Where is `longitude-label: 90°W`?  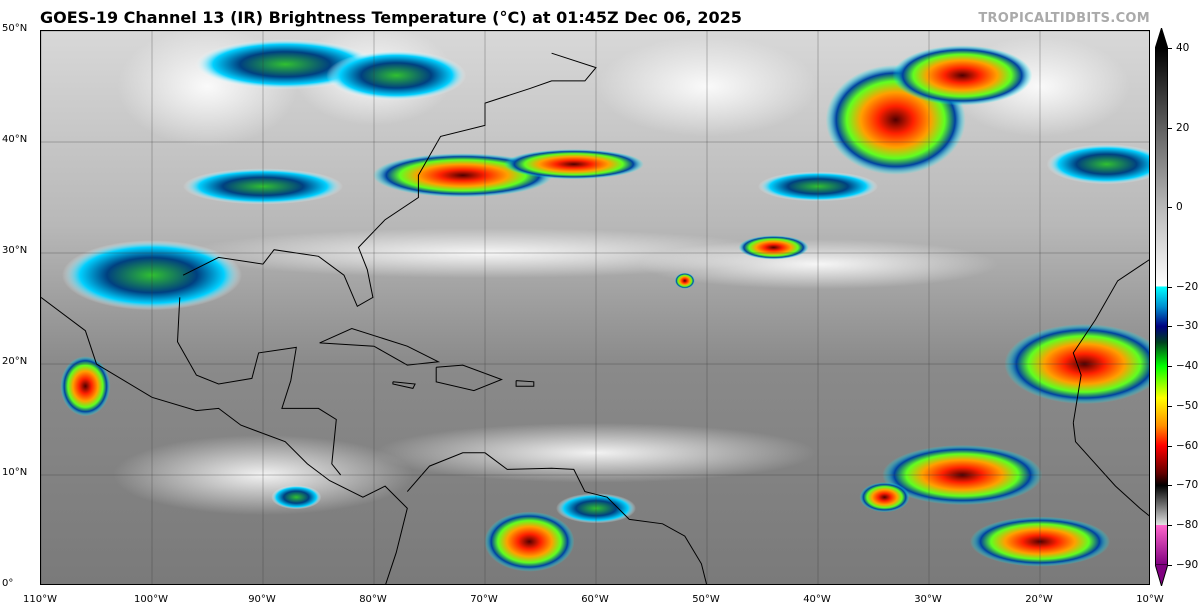 longitude-label: 90°W is located at coordinates (262, 599).